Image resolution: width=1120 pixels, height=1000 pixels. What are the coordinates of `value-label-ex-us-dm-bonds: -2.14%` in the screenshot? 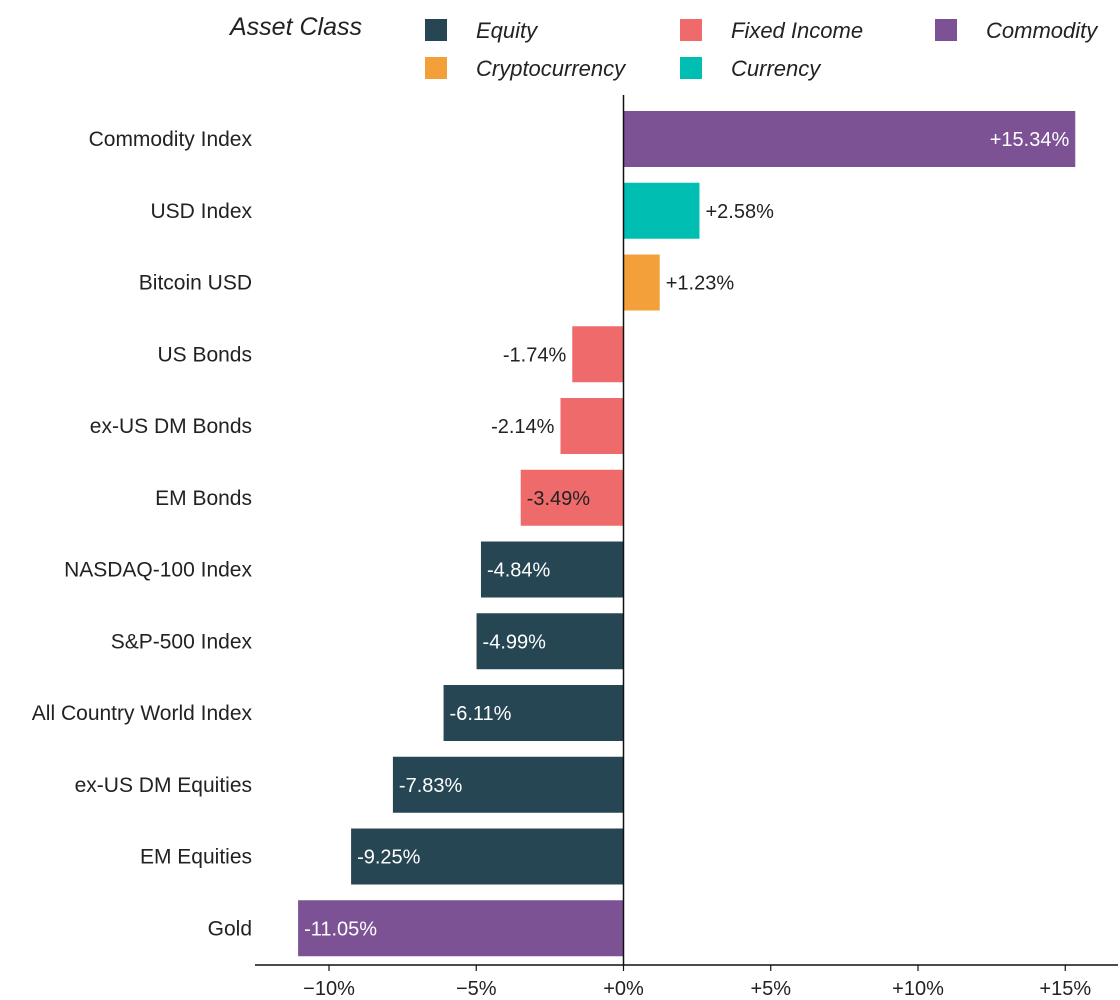 It's located at (523, 427).